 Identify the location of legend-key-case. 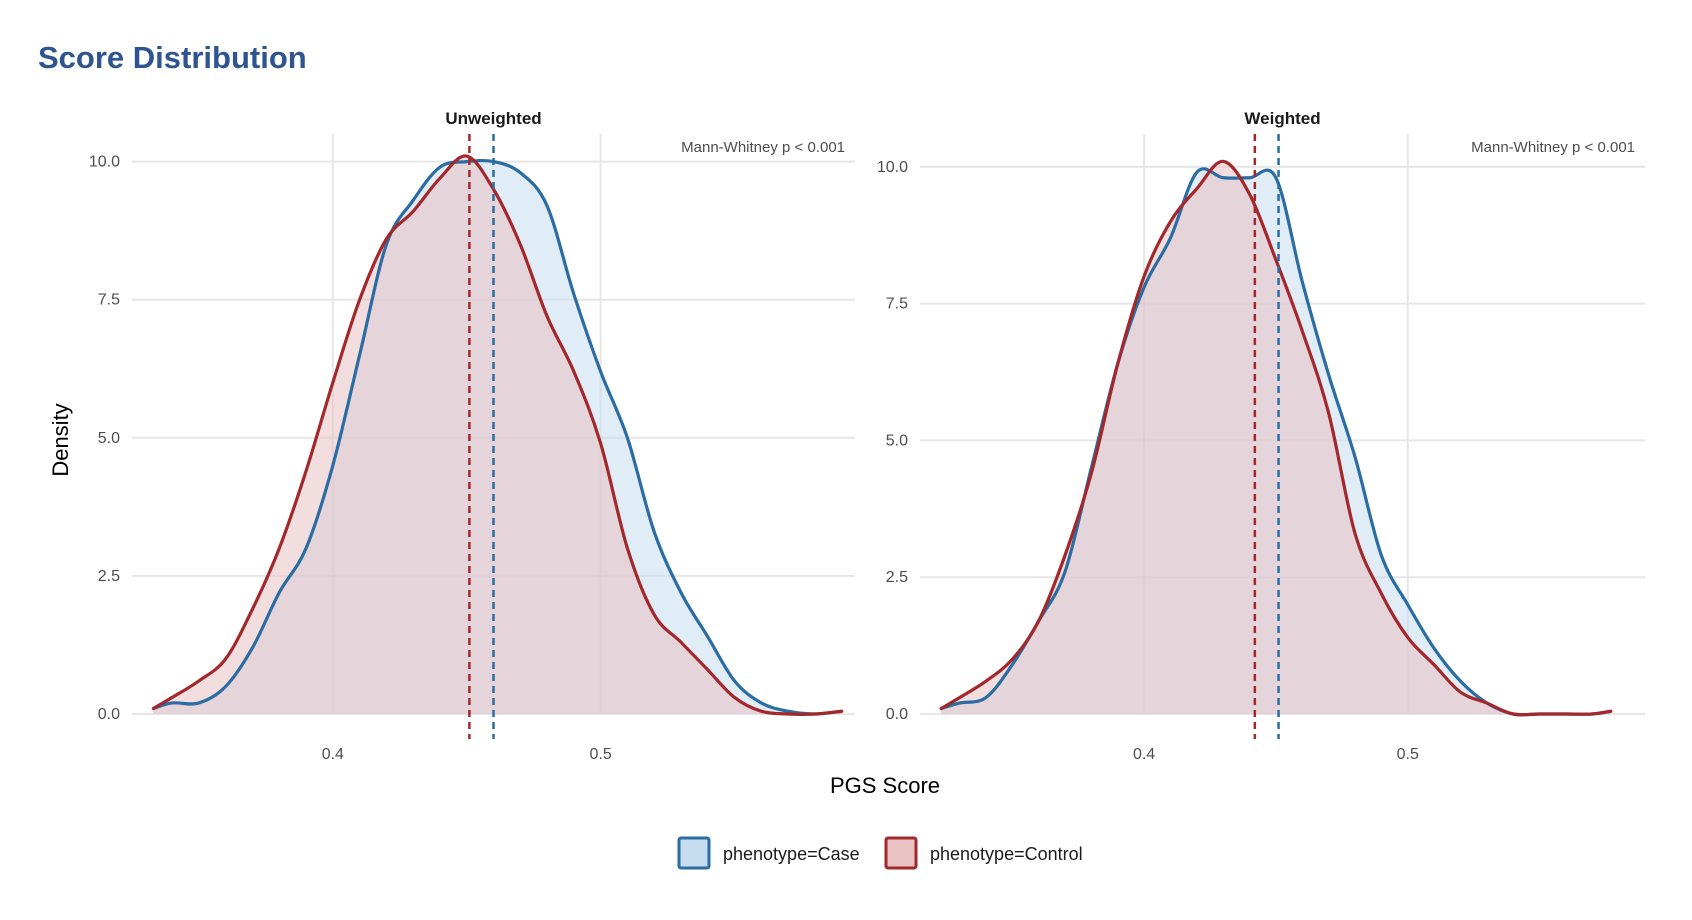
(694, 853).